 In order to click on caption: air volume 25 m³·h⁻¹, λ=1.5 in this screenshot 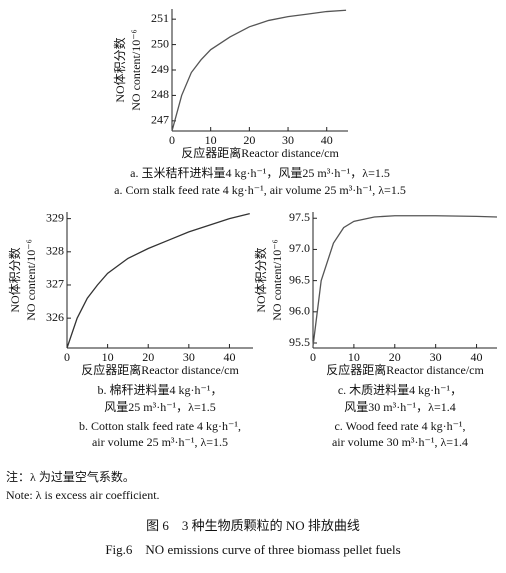, I will do `click(160, 442)`.